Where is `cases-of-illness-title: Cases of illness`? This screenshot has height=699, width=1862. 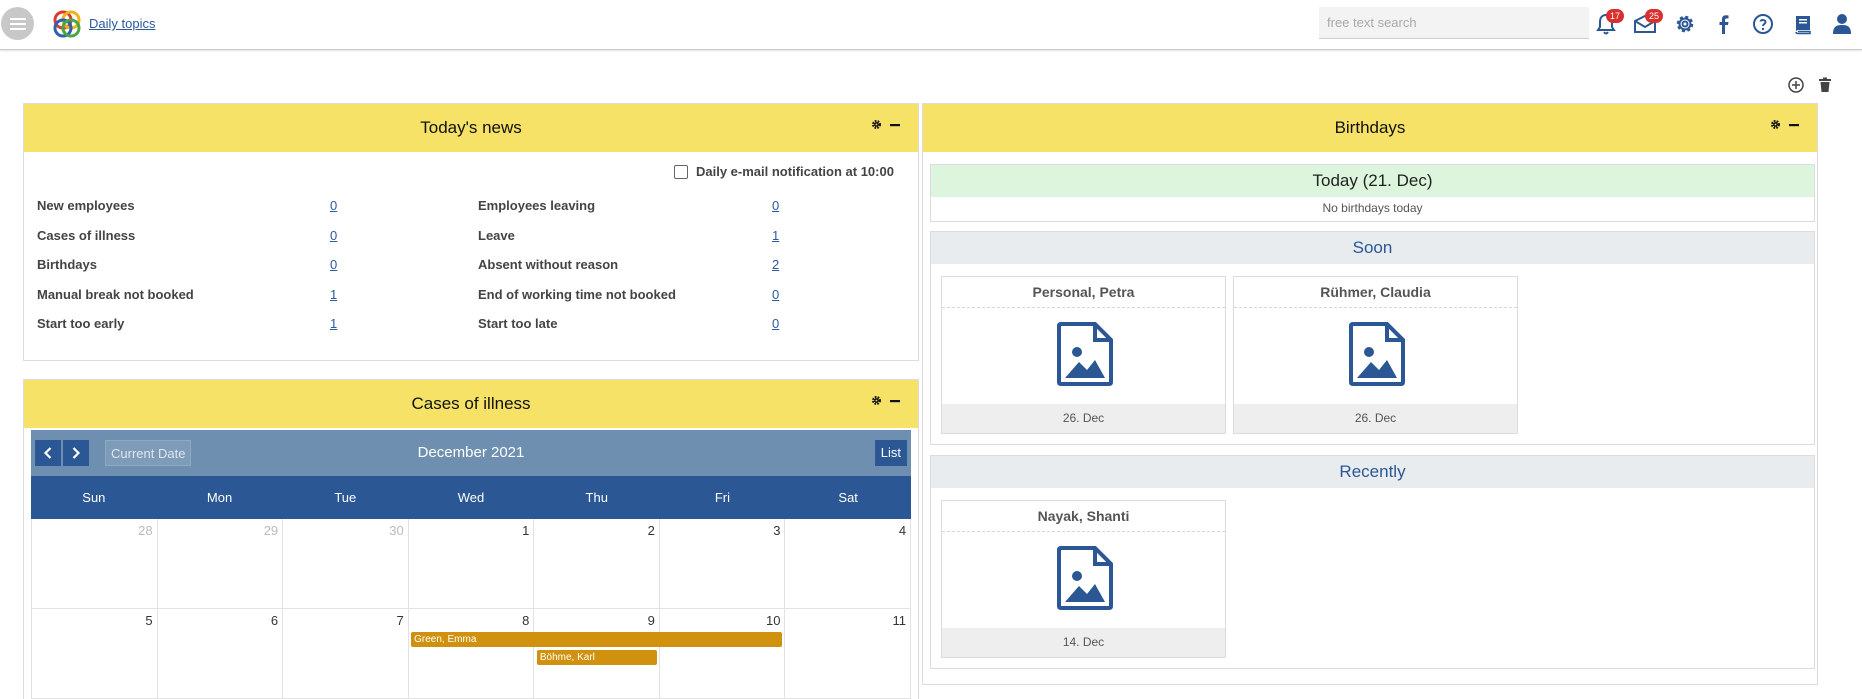 cases-of-illness-title: Cases of illness is located at coordinates (471, 403).